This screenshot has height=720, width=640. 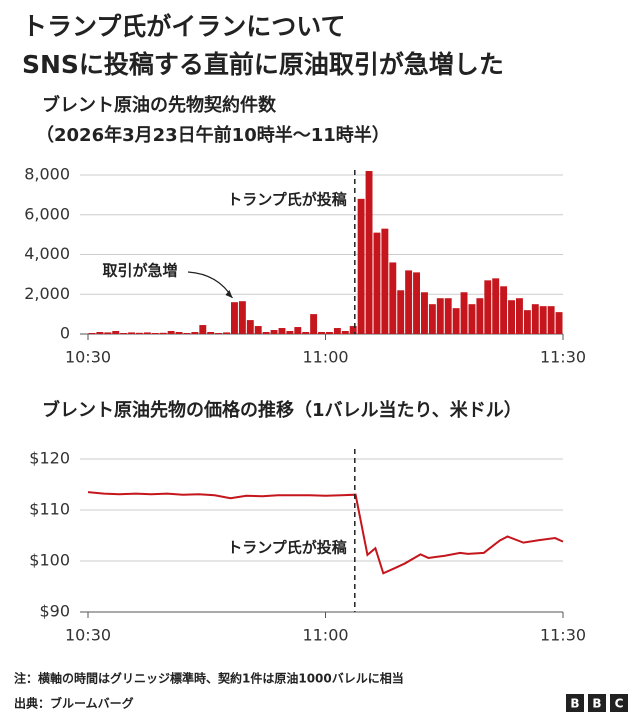 What do you see at coordinates (49, 509) in the screenshot?
I see `y-tick-label: $110` at bounding box center [49, 509].